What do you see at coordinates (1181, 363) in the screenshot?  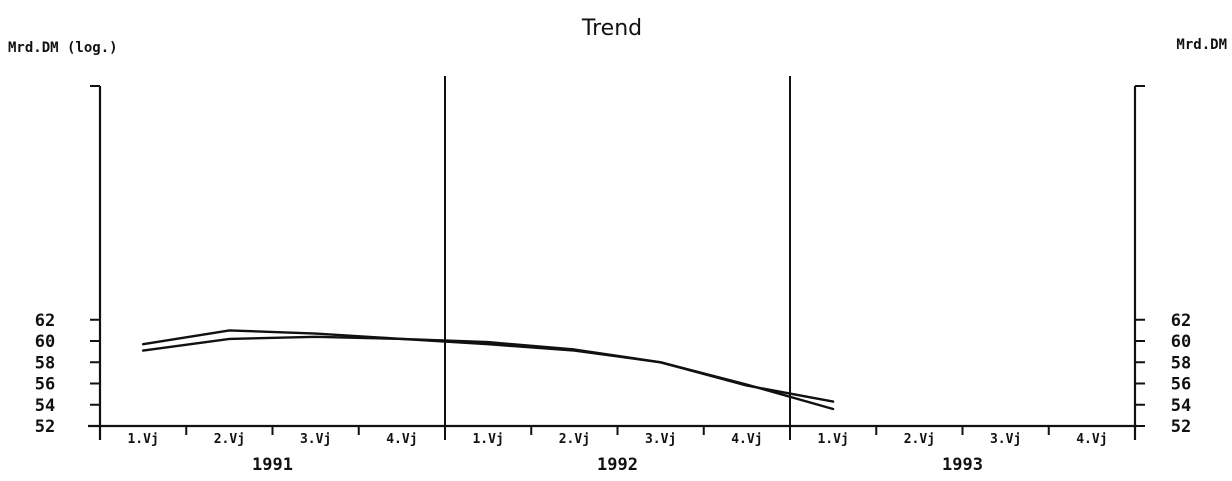 I see `y-tick-label-right: 58` at bounding box center [1181, 363].